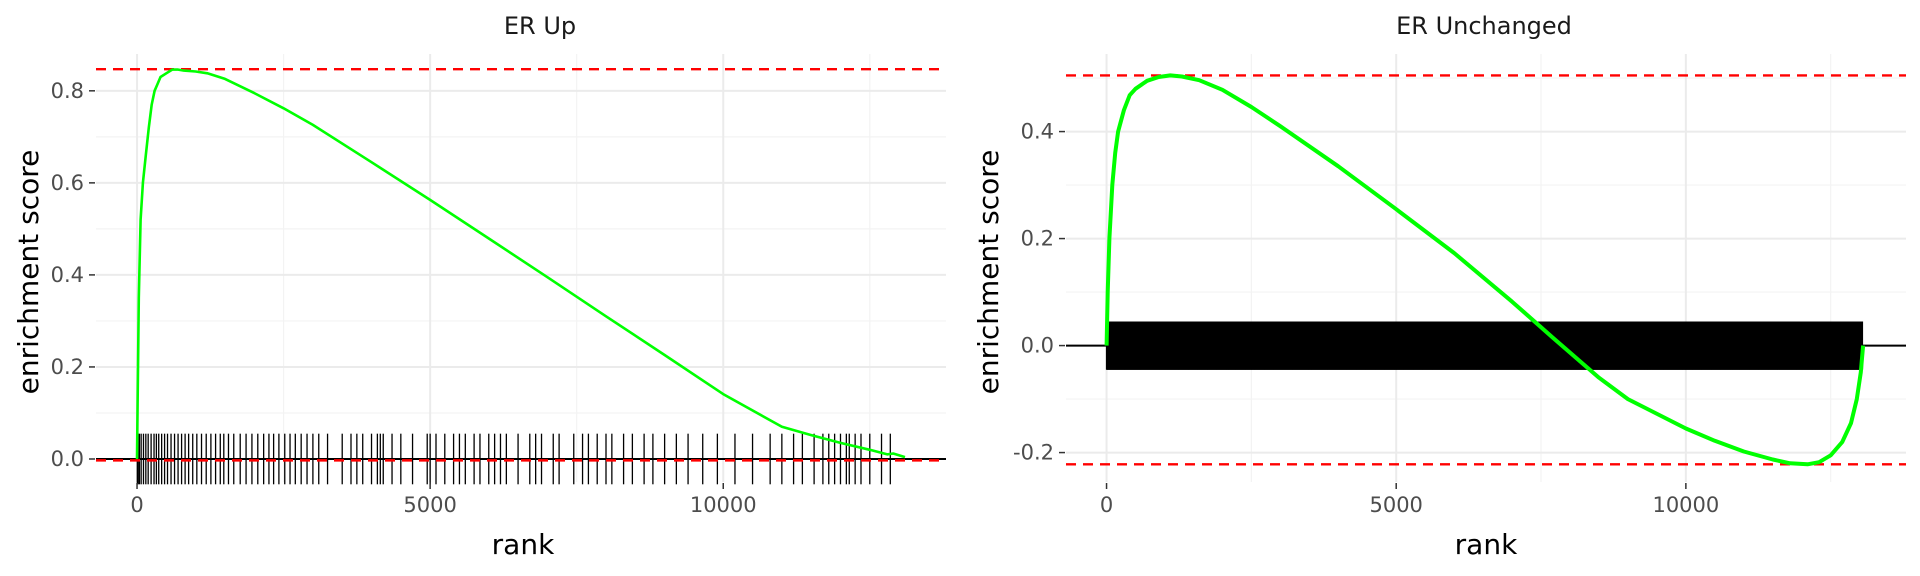  Describe the element at coordinates (1033, 453) in the screenshot. I see `y-tick-label: -0.2` at that location.